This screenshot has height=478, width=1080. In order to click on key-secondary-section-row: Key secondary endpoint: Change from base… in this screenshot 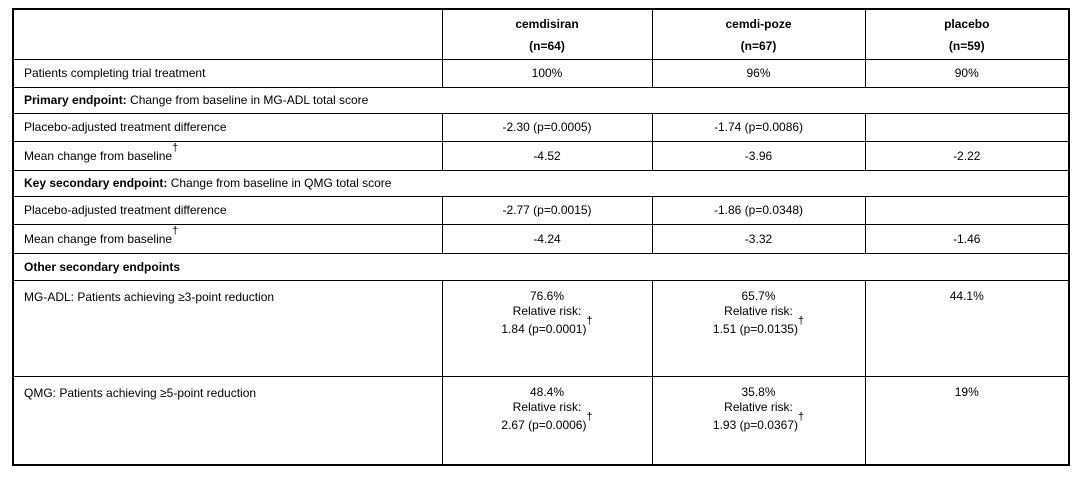, I will do `click(541, 183)`.